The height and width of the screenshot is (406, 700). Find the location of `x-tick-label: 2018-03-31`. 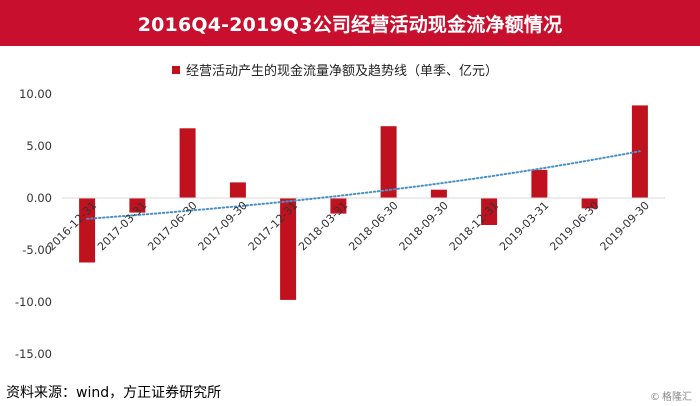

x-tick-label: 2018-03-31 is located at coordinates (323, 226).